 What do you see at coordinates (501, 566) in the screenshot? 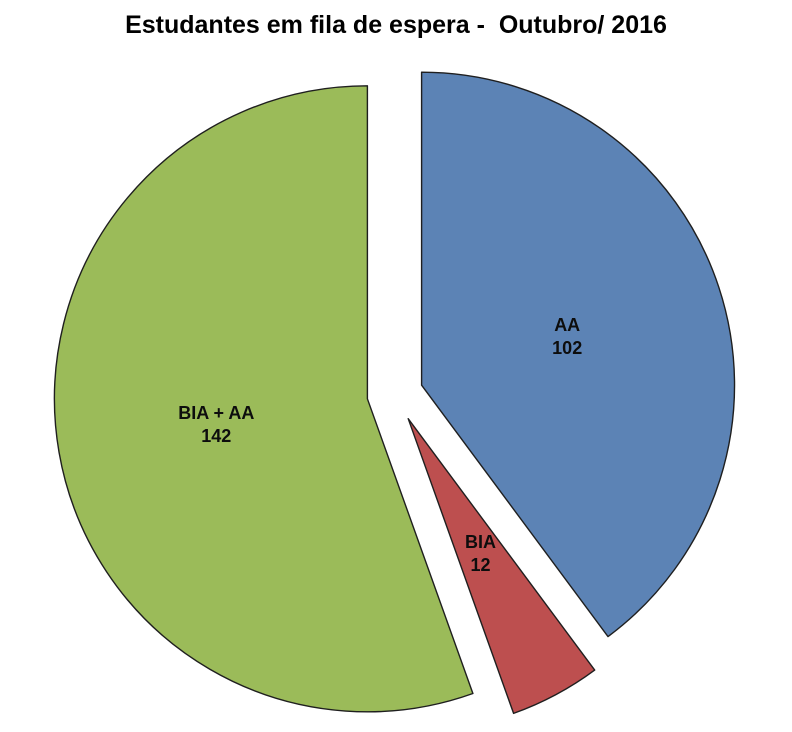
I see `pie-slice-bia` at bounding box center [501, 566].